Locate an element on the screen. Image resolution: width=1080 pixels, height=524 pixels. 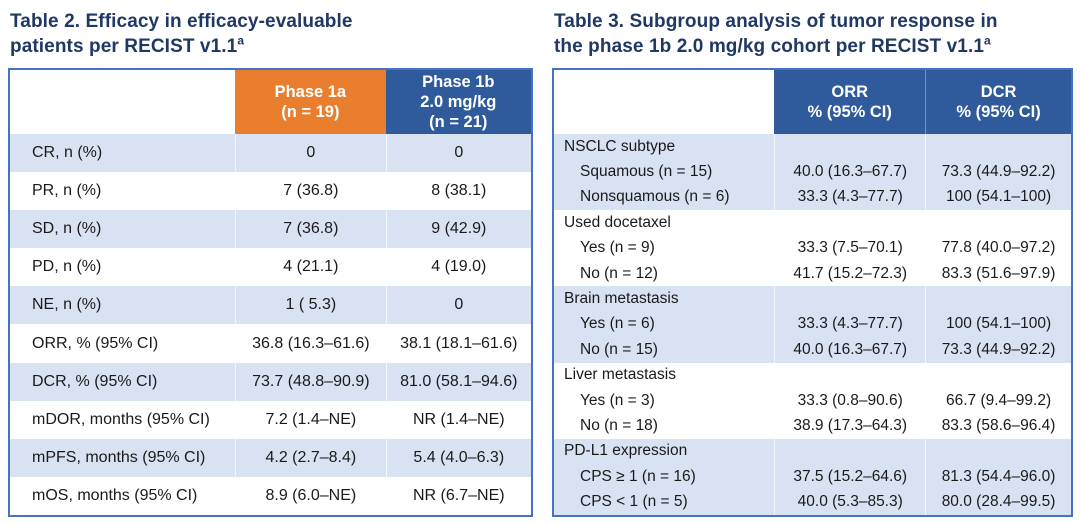
row-label: Nonsquamous (n = 6) is located at coordinates (655, 197).